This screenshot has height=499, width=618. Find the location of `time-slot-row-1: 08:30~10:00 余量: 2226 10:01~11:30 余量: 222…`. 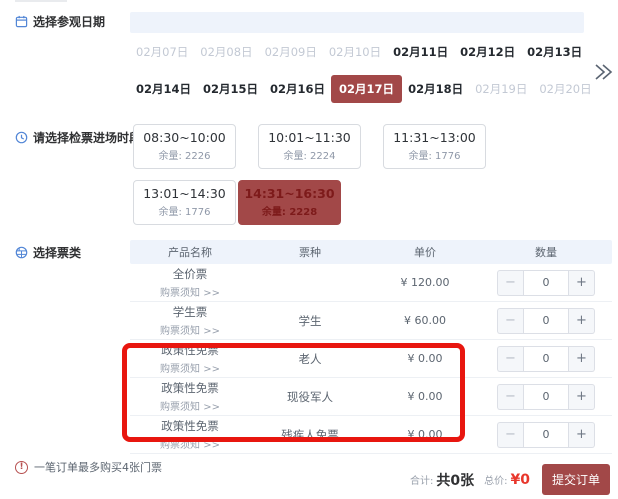

time-slot-row-1: 08:30~10:00 余量: 2226 10:01~11:30 余量: 222… is located at coordinates (368, 146).